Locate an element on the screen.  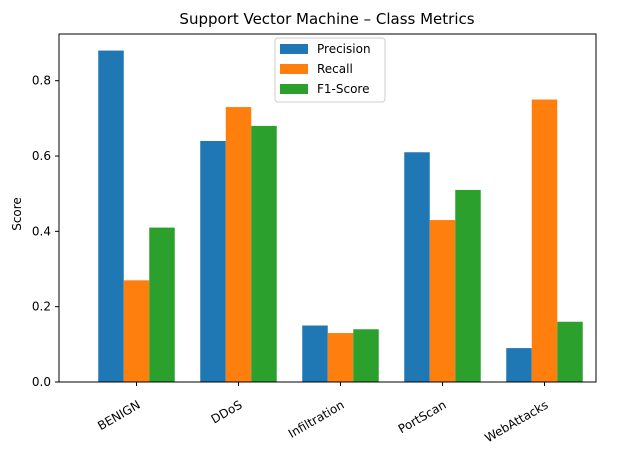
x-axis-ticks: BENIGN DDoS Infiltration PortScan WebAttacks is located at coordinates (323, 413).